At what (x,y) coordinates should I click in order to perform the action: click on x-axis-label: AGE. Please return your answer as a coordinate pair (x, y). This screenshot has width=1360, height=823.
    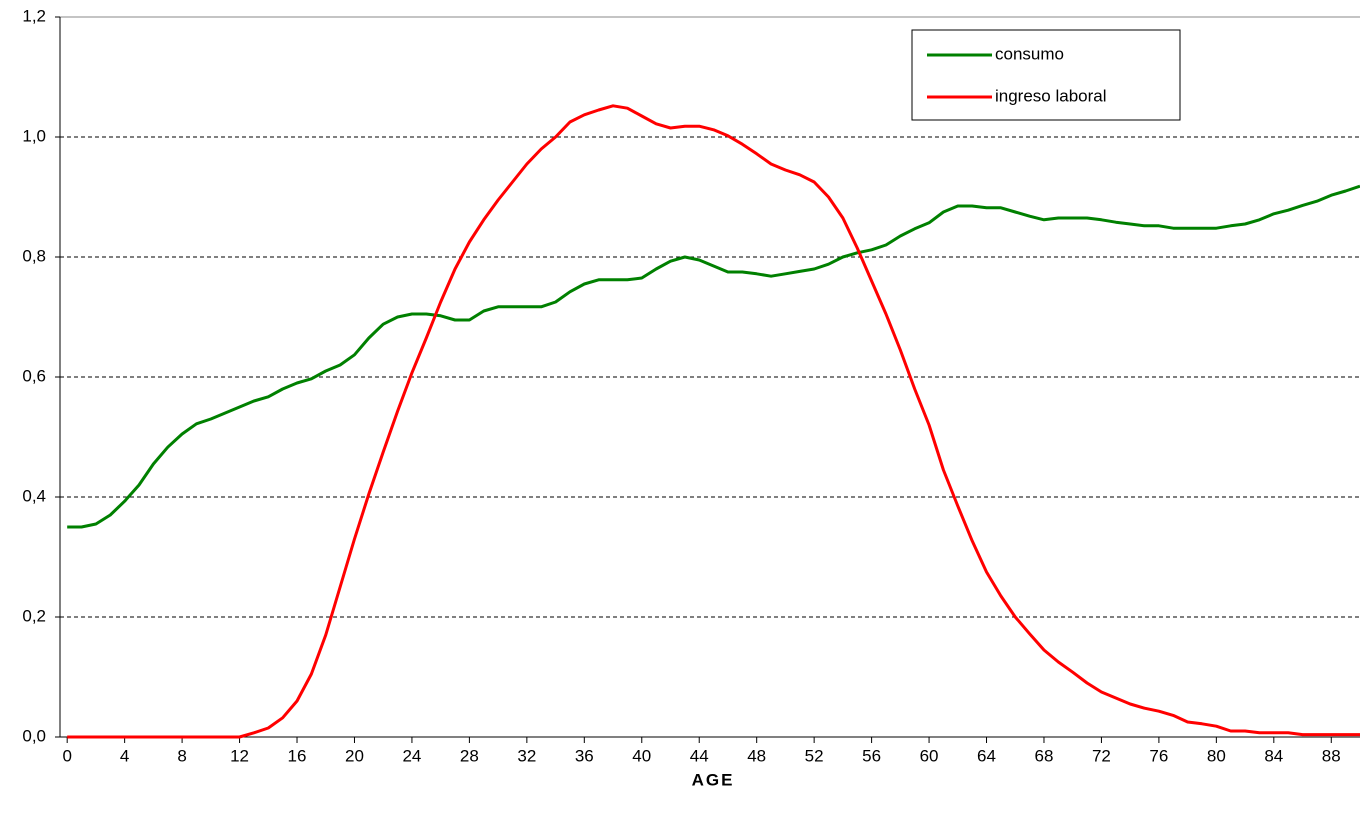
    Looking at the image, I should click on (713, 779).